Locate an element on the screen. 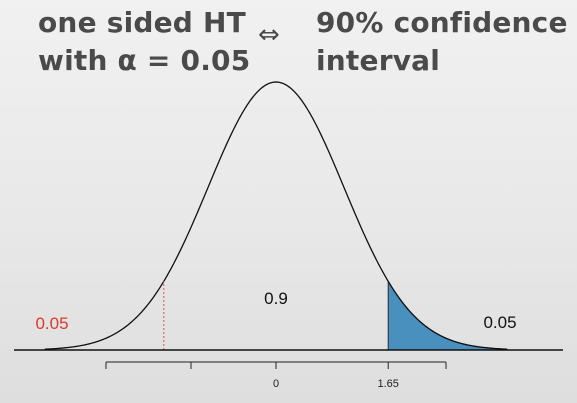 This screenshot has height=403, width=577. heading-left-line-1: one sided HT is located at coordinates (142, 22).